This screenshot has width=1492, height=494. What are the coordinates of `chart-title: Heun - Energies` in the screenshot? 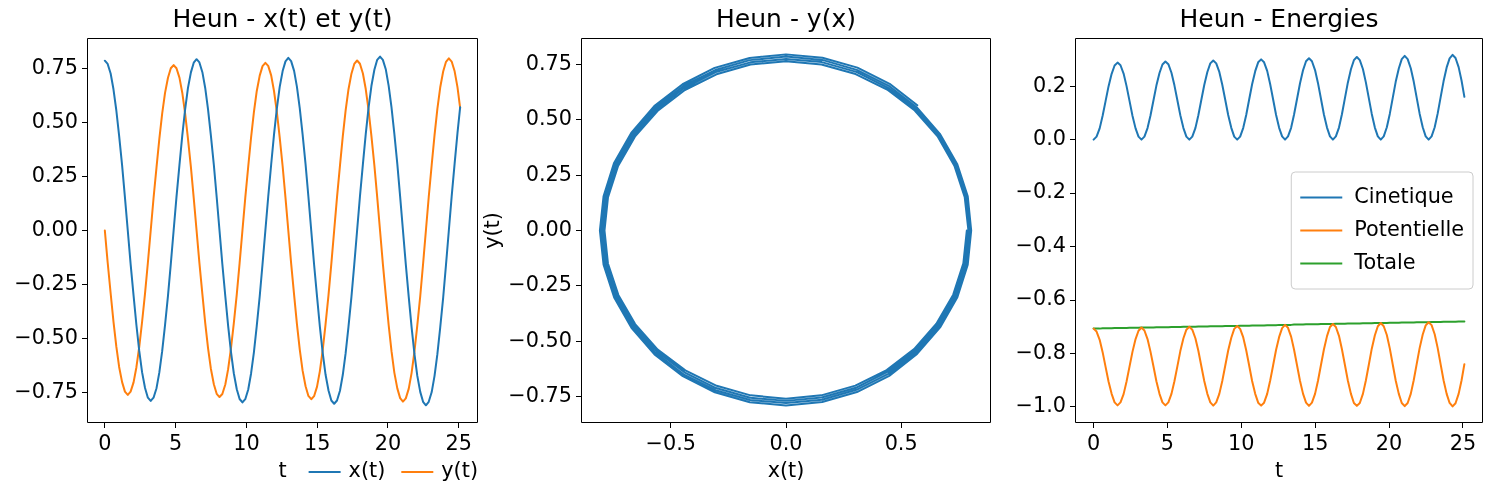 It's located at (1279, 18).